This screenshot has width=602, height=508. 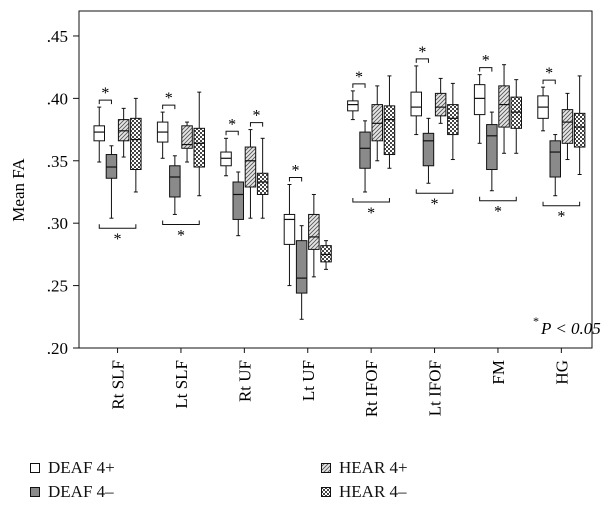 I want to click on y-axis-label: Mean FA, so click(x=18, y=190).